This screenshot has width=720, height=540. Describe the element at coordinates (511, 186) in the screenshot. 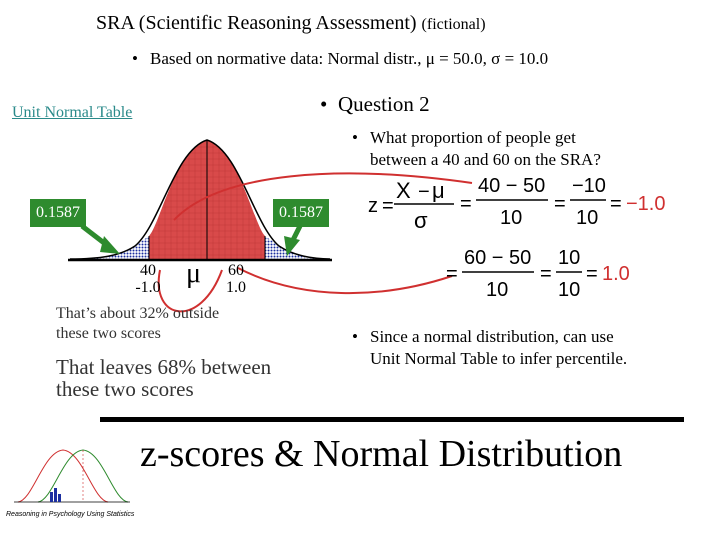

I see `svg-text: 40 − 50` at that location.